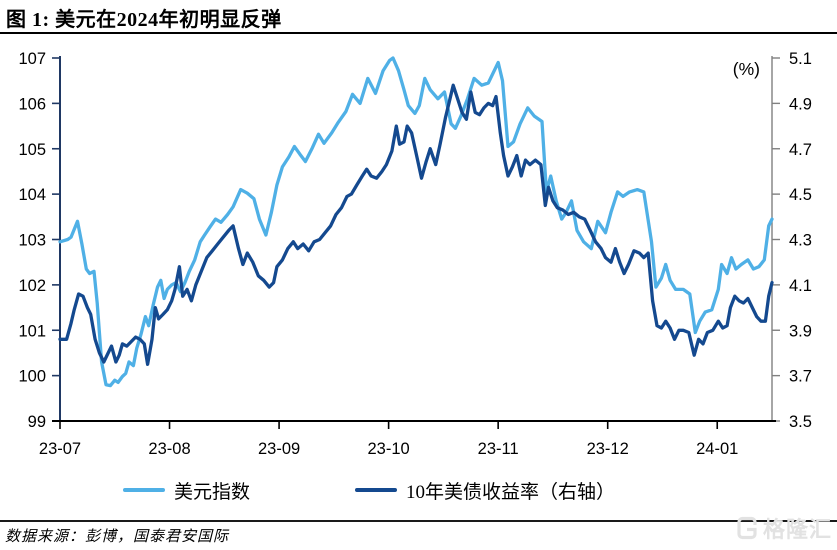 The height and width of the screenshot is (550, 837). I want to click on left-axis-tick-label: 102, so click(32, 286).